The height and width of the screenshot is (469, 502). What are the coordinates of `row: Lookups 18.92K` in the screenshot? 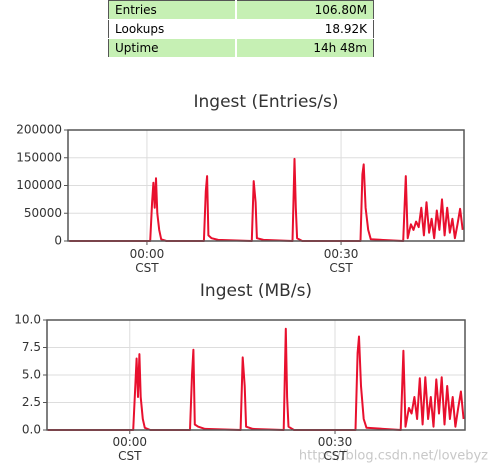 It's located at (241, 29).